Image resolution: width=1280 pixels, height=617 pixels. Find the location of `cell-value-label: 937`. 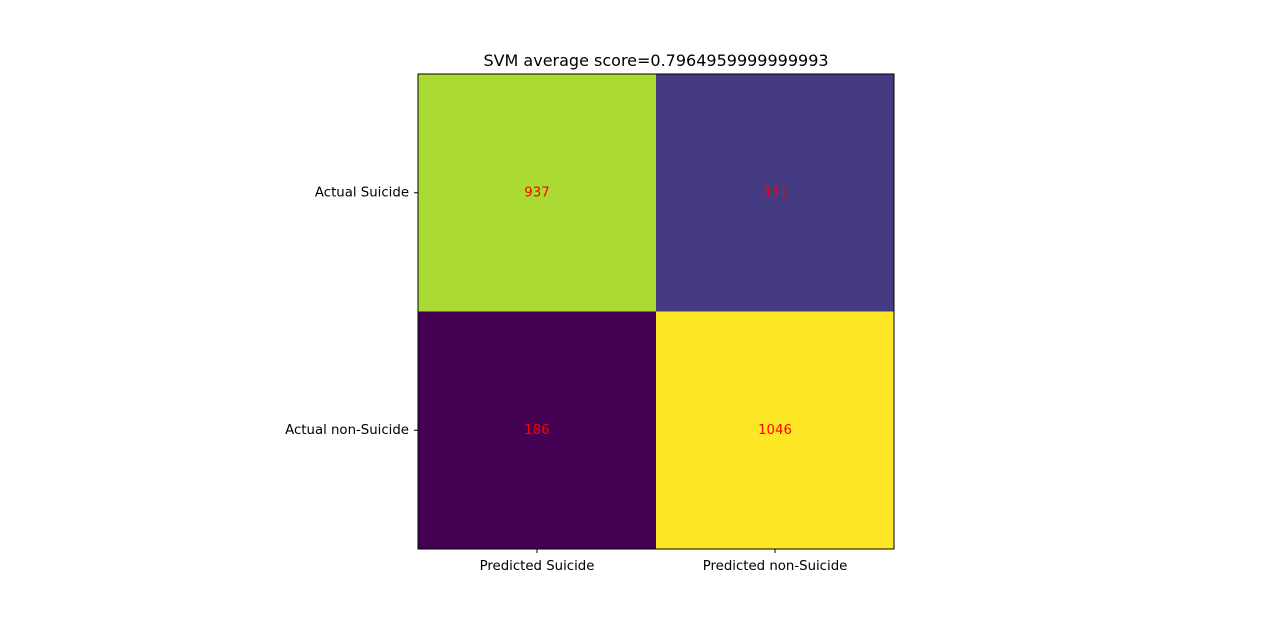

cell-value-label: 937 is located at coordinates (536, 192).